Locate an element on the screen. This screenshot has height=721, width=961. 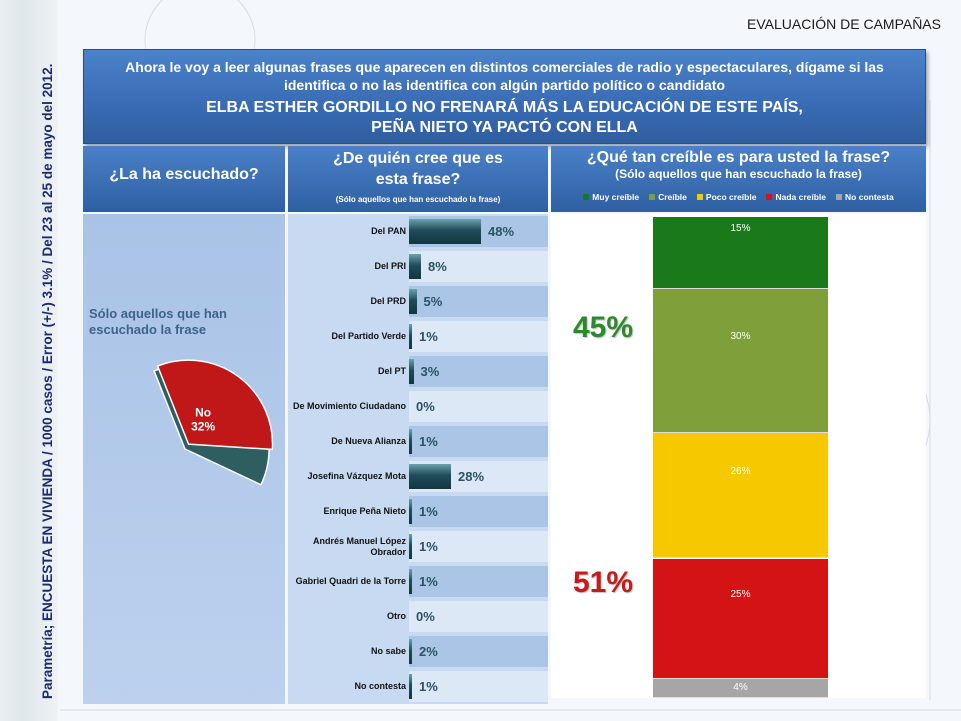
bar-value-label: 28% is located at coordinates (471, 476).